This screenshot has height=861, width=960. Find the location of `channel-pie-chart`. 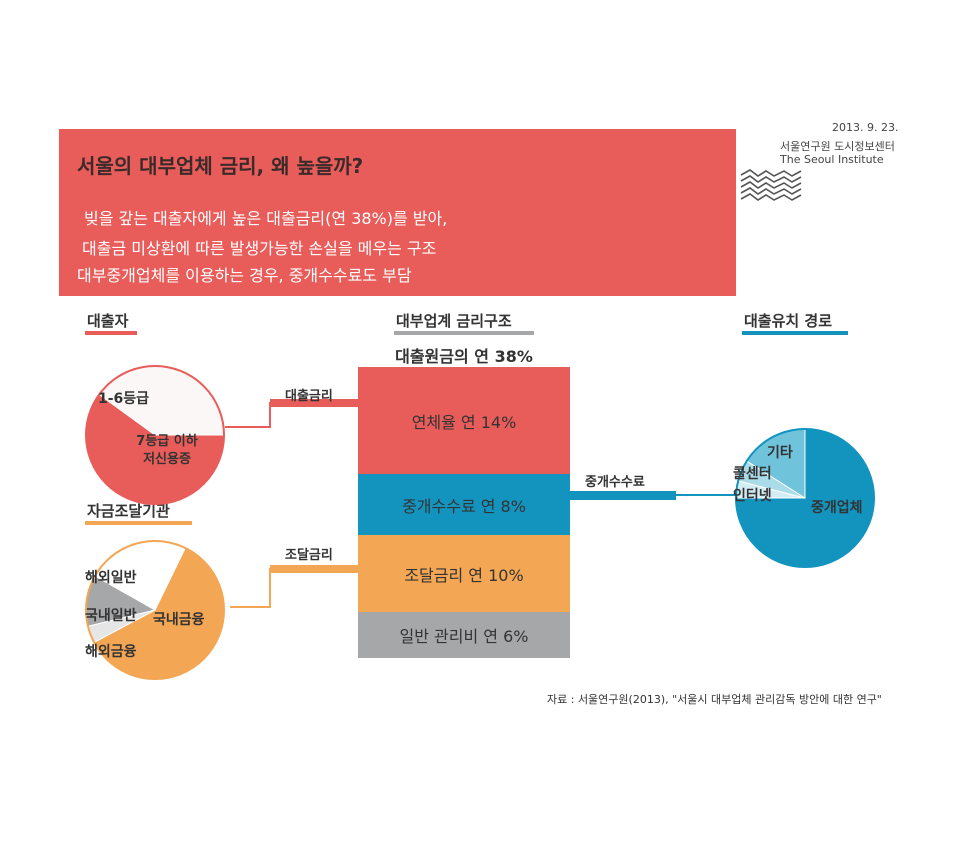

channel-pie-chart is located at coordinates (805, 498).